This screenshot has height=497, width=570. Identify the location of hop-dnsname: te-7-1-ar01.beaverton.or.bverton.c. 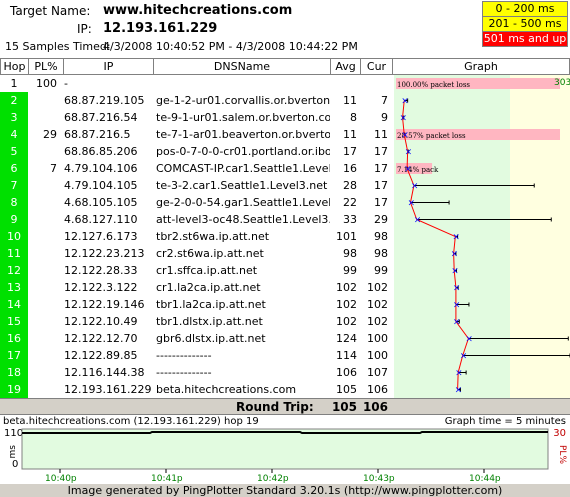
(243, 134).